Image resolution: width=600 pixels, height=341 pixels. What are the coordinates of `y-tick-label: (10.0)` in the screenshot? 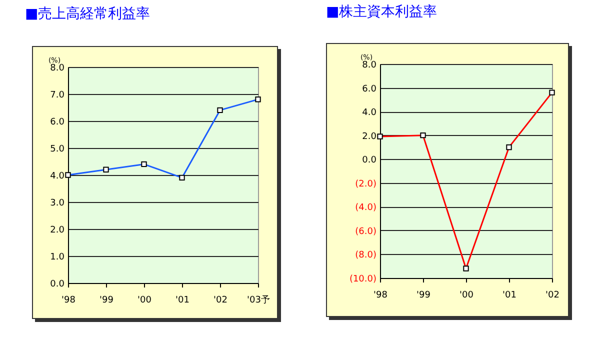 It's located at (362, 279).